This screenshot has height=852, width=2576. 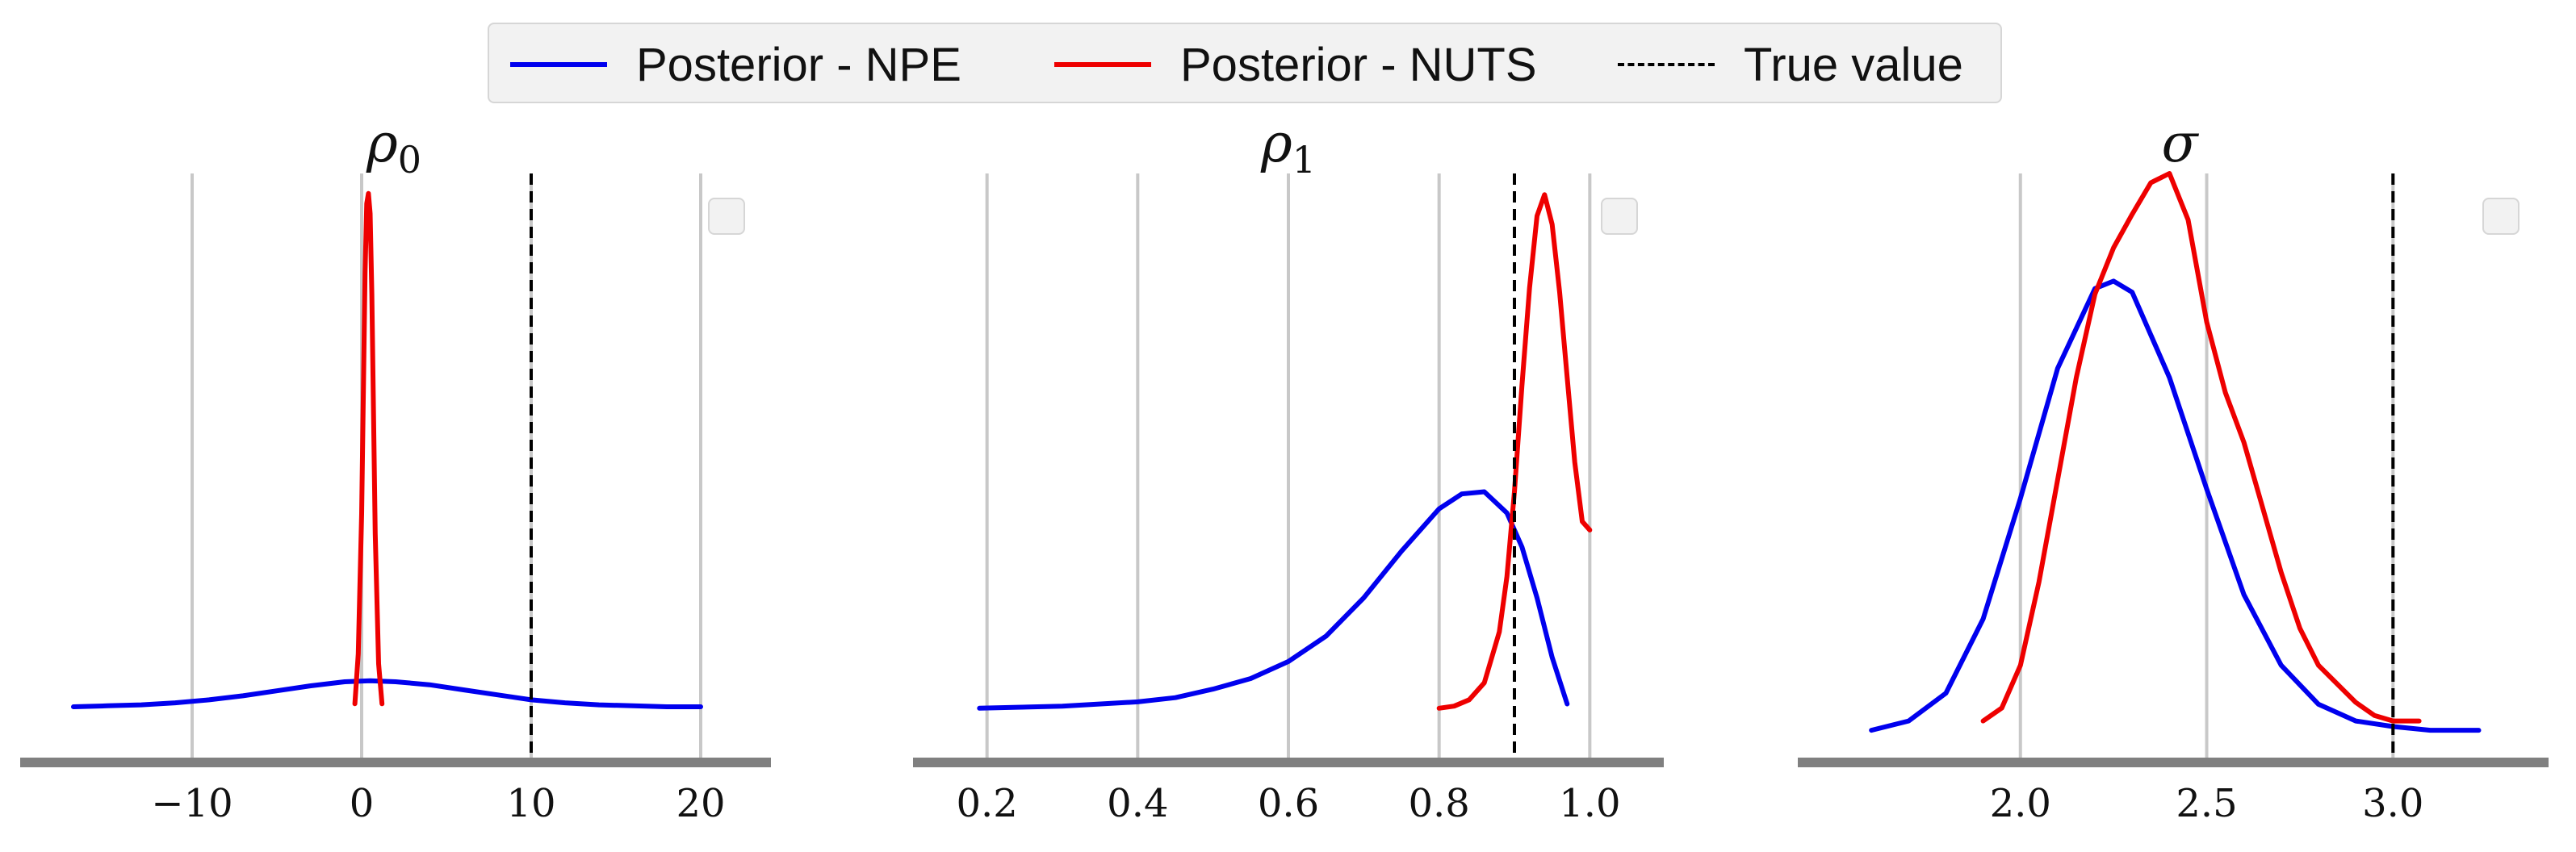 What do you see at coordinates (409, 160) in the screenshot?
I see `panel-title-sub-0: 0` at bounding box center [409, 160].